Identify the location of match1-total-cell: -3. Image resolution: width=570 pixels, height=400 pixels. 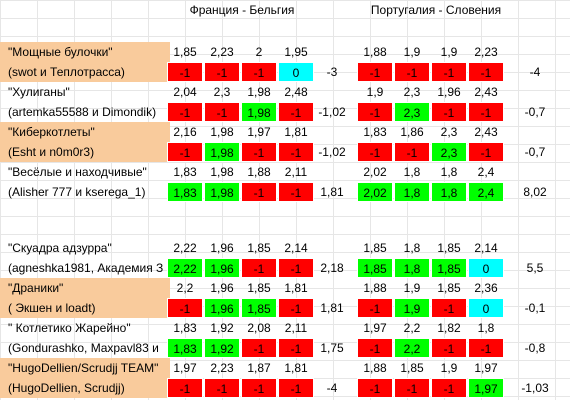
(332, 72).